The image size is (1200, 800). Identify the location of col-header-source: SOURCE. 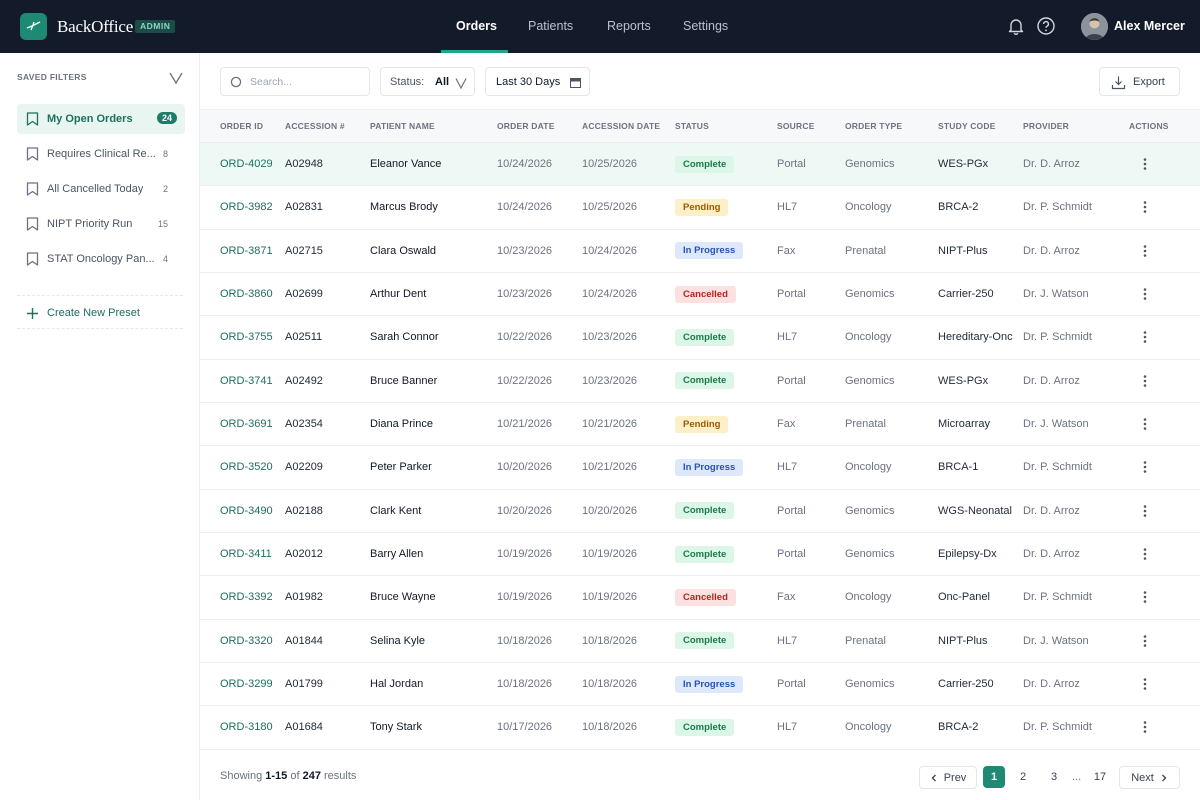
(811, 126).